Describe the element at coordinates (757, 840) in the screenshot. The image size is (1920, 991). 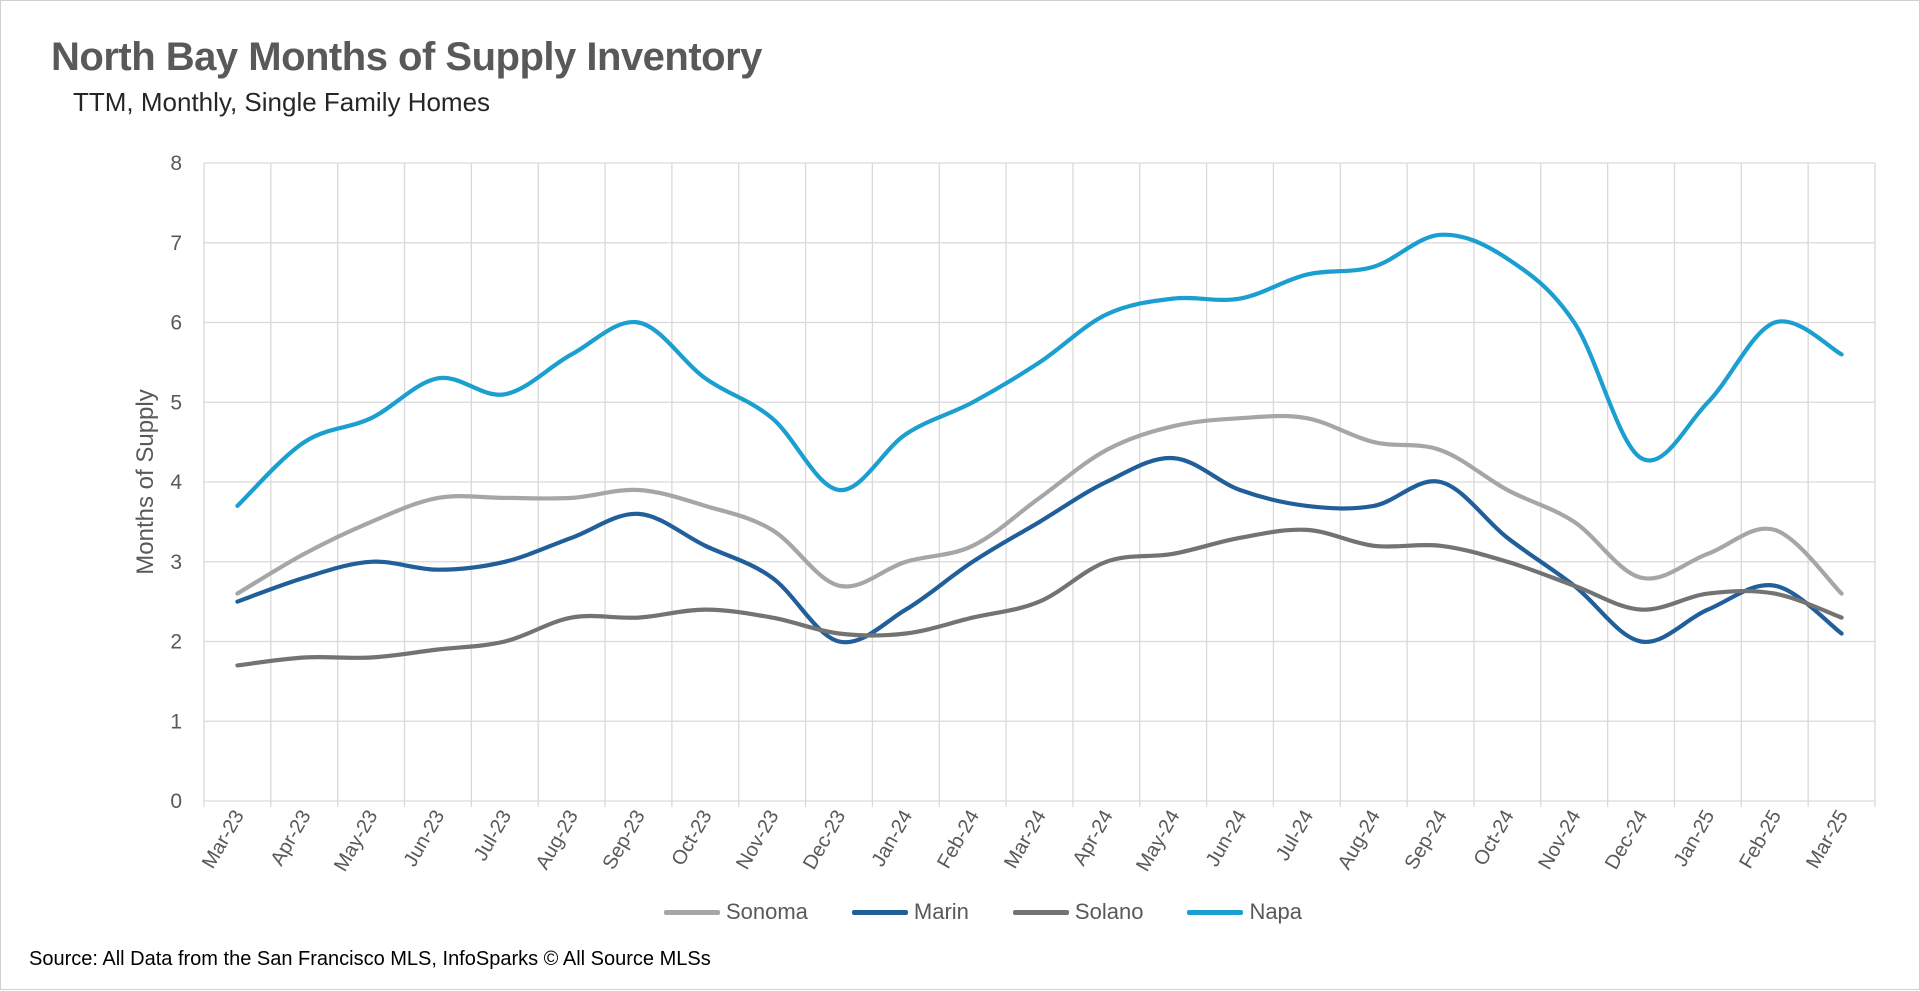
I see `x-tick-label: Nov-23` at that location.